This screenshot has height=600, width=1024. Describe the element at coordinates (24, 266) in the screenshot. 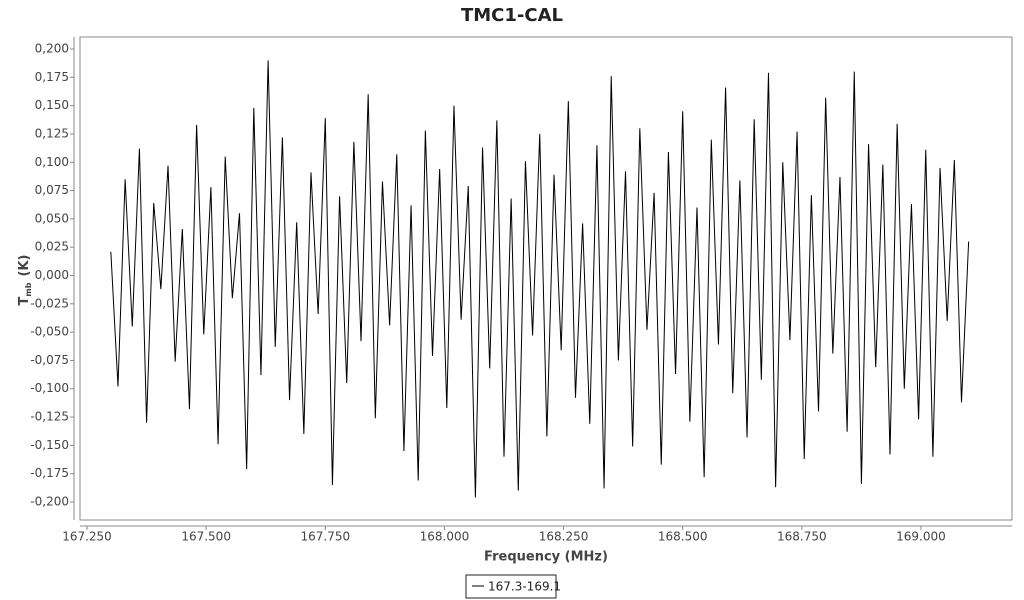

I see `y-label-unit: (K)` at that location.